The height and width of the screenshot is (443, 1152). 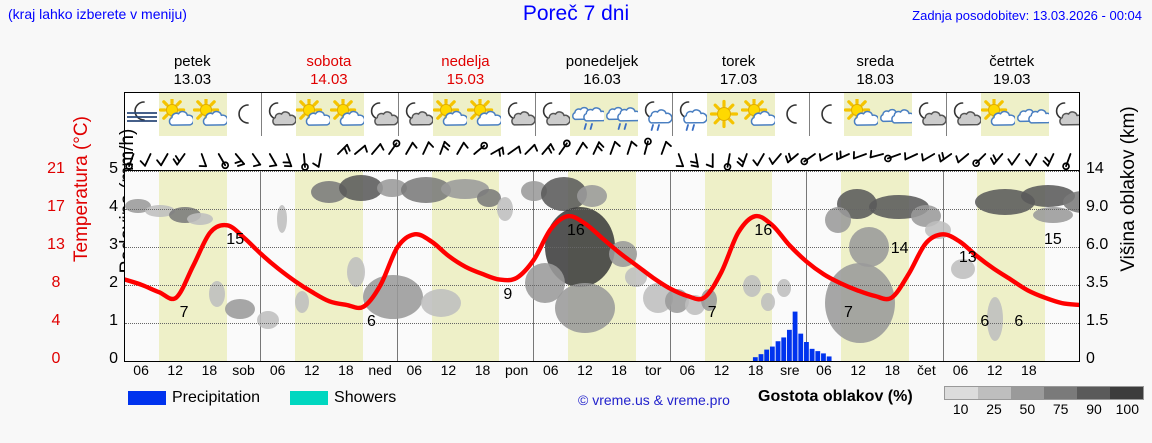 I want to click on temp-extreme-label-12: 6, so click(x=985, y=321).